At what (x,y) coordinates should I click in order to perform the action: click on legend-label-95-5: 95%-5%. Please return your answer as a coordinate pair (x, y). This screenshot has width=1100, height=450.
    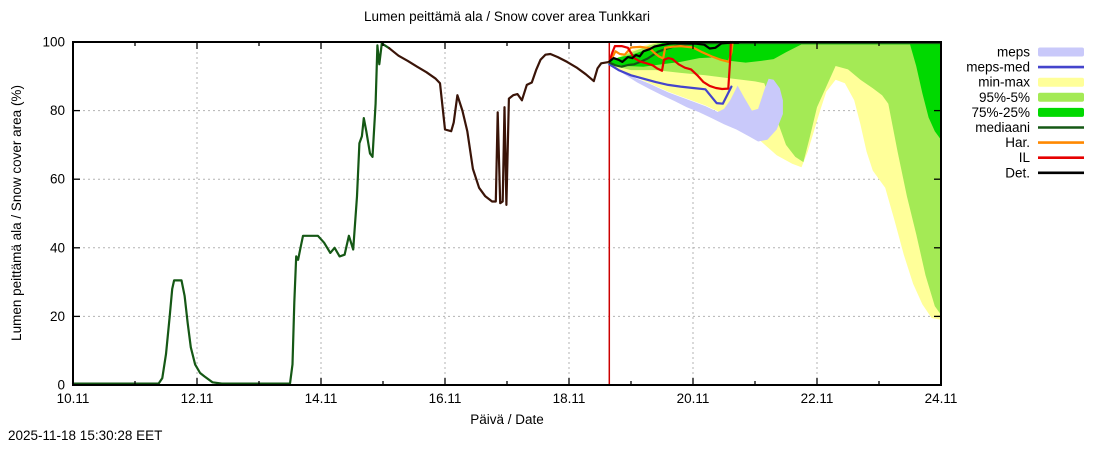
    Looking at the image, I should click on (1004, 97).